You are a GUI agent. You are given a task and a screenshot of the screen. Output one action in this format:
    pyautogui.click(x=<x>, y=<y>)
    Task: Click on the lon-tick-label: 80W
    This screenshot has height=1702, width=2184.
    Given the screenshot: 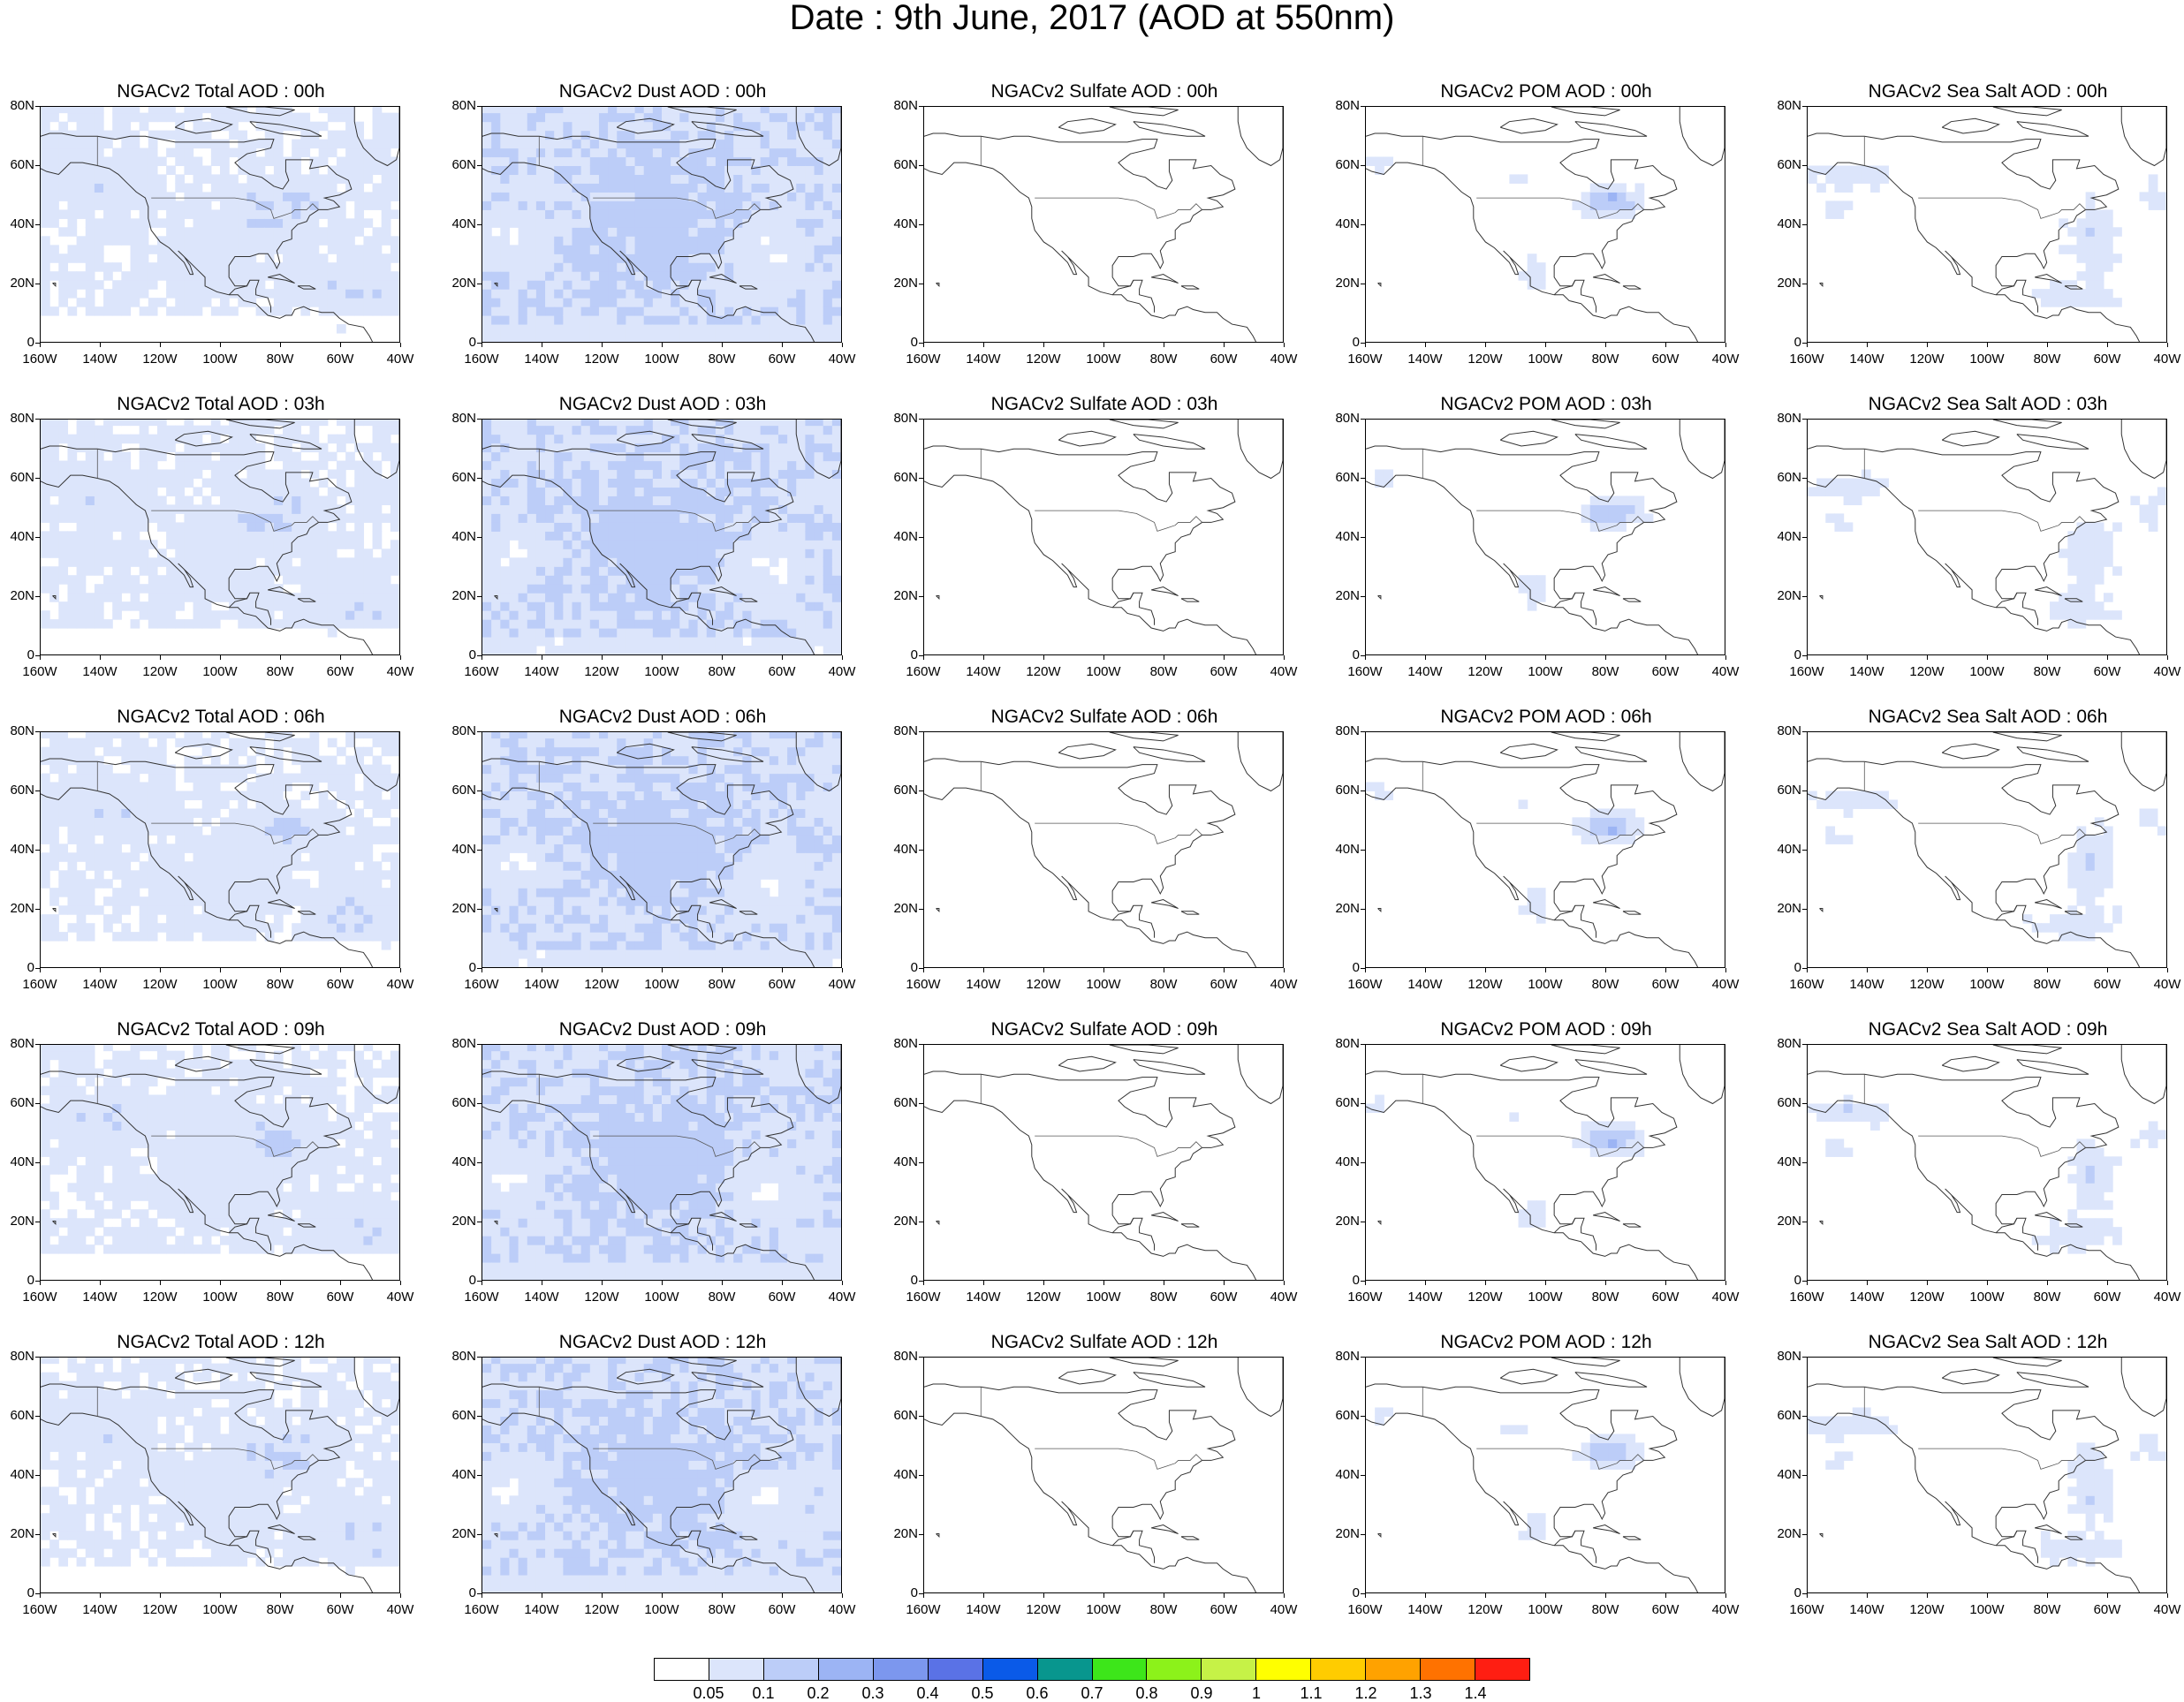 What is the action you would take?
    pyautogui.click(x=1164, y=672)
    